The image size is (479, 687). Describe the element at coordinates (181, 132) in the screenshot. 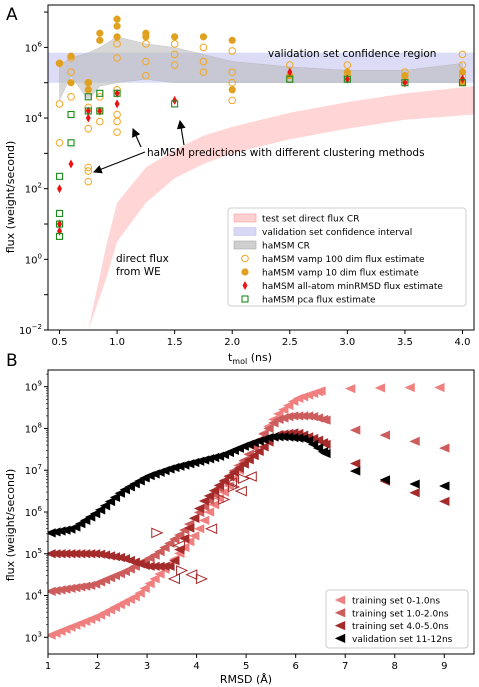

I see `annotation-arrow` at that location.